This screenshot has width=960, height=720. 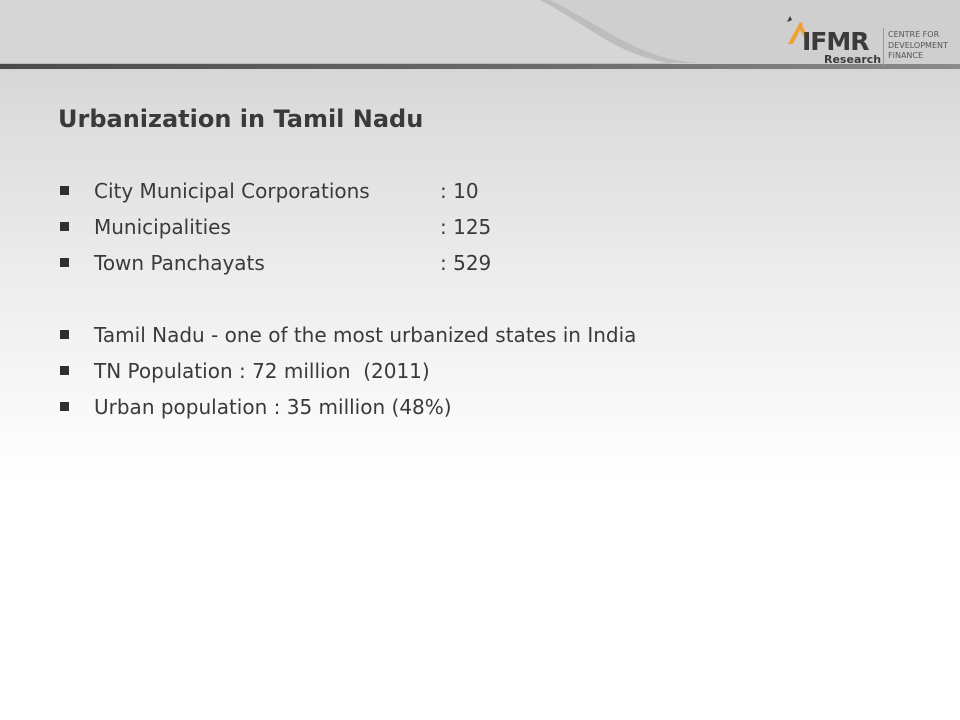 I want to click on stat-value: : 125, so click(x=466, y=227).